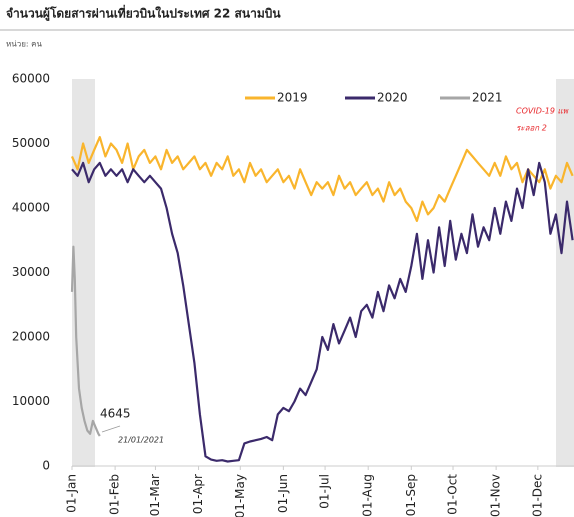 The width and height of the screenshot is (574, 517). Describe the element at coordinates (31, 272) in the screenshot. I see `y-tick-label: 30000` at that location.